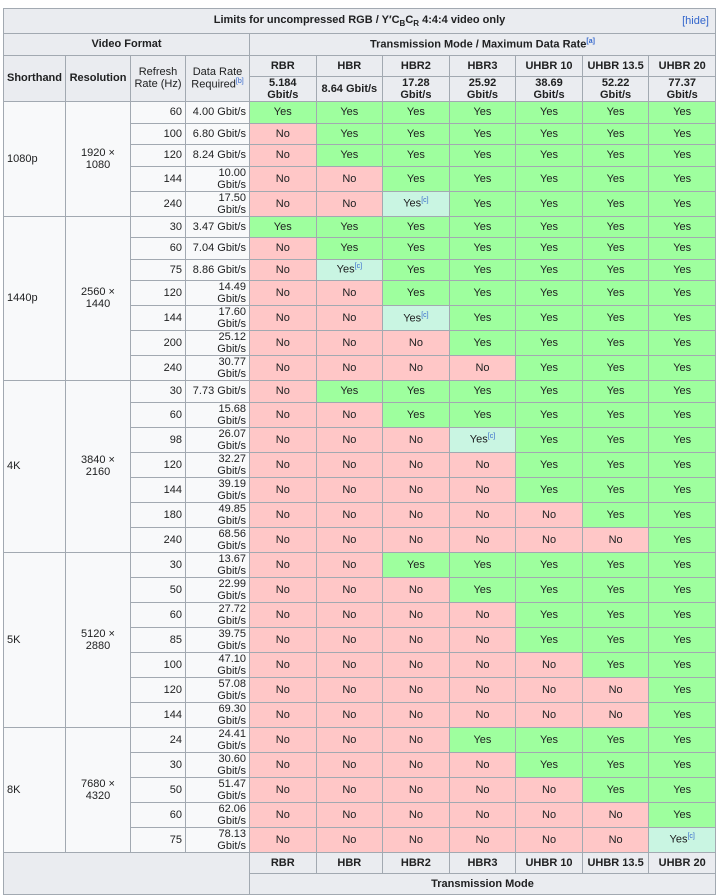 The width and height of the screenshot is (720, 895). What do you see at coordinates (239, 81) in the screenshot?
I see `note-b-link: [b]` at bounding box center [239, 81].